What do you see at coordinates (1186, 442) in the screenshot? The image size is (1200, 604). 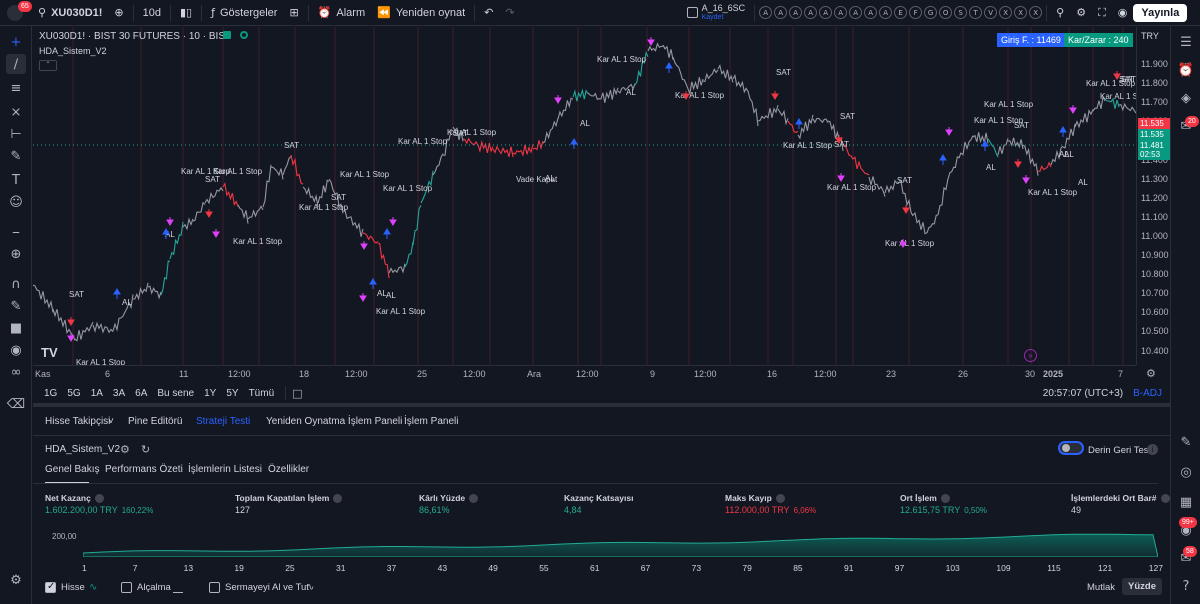 I see `pencil-icon: ✎` at bounding box center [1186, 442].